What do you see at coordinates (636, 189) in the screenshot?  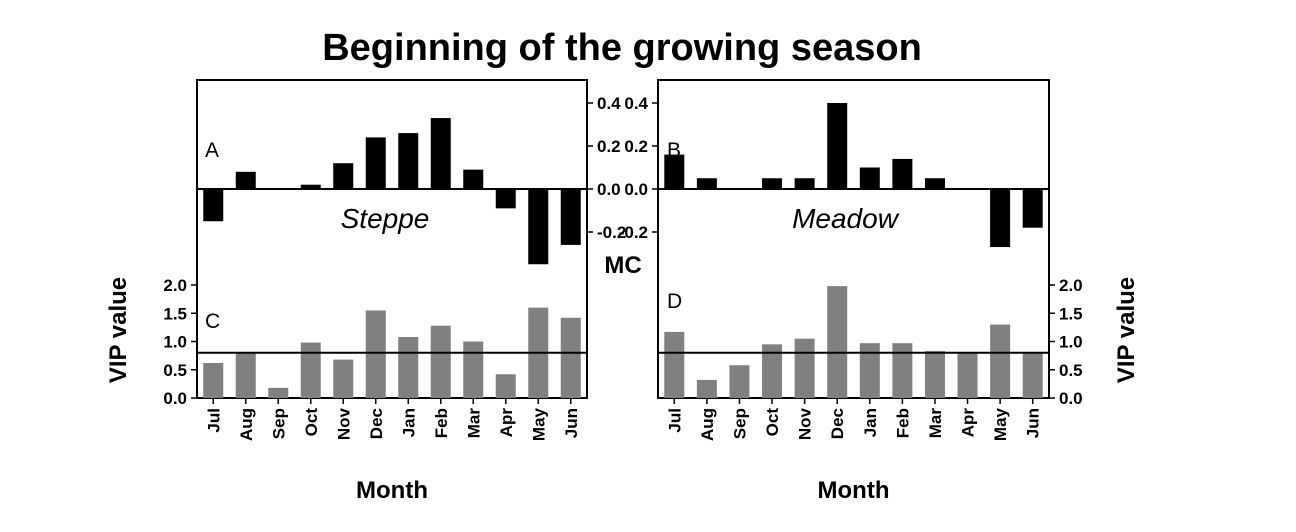 I see `meadow-mc-y-tick-label: 0.0` at bounding box center [636, 189].